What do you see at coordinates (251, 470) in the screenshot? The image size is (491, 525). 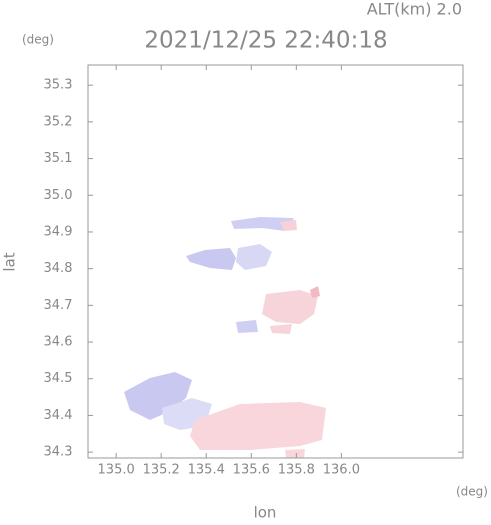 I see `x-tick-label: 135.6` at bounding box center [251, 470].